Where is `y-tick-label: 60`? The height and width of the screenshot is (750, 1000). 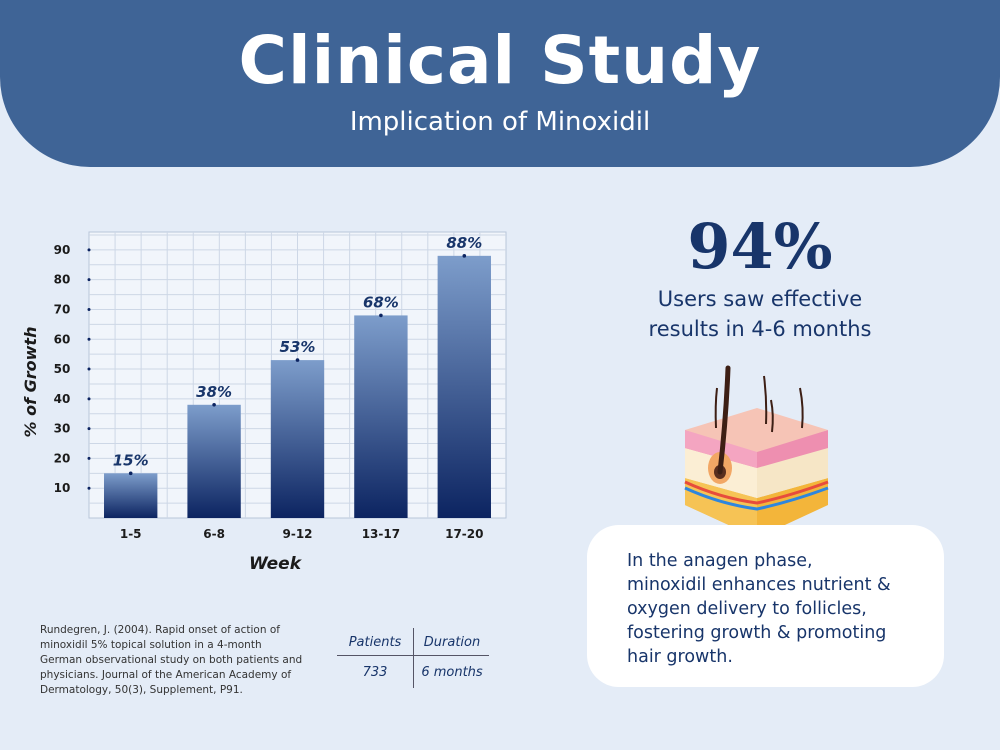
y-tick-label: 60 is located at coordinates (62, 339).